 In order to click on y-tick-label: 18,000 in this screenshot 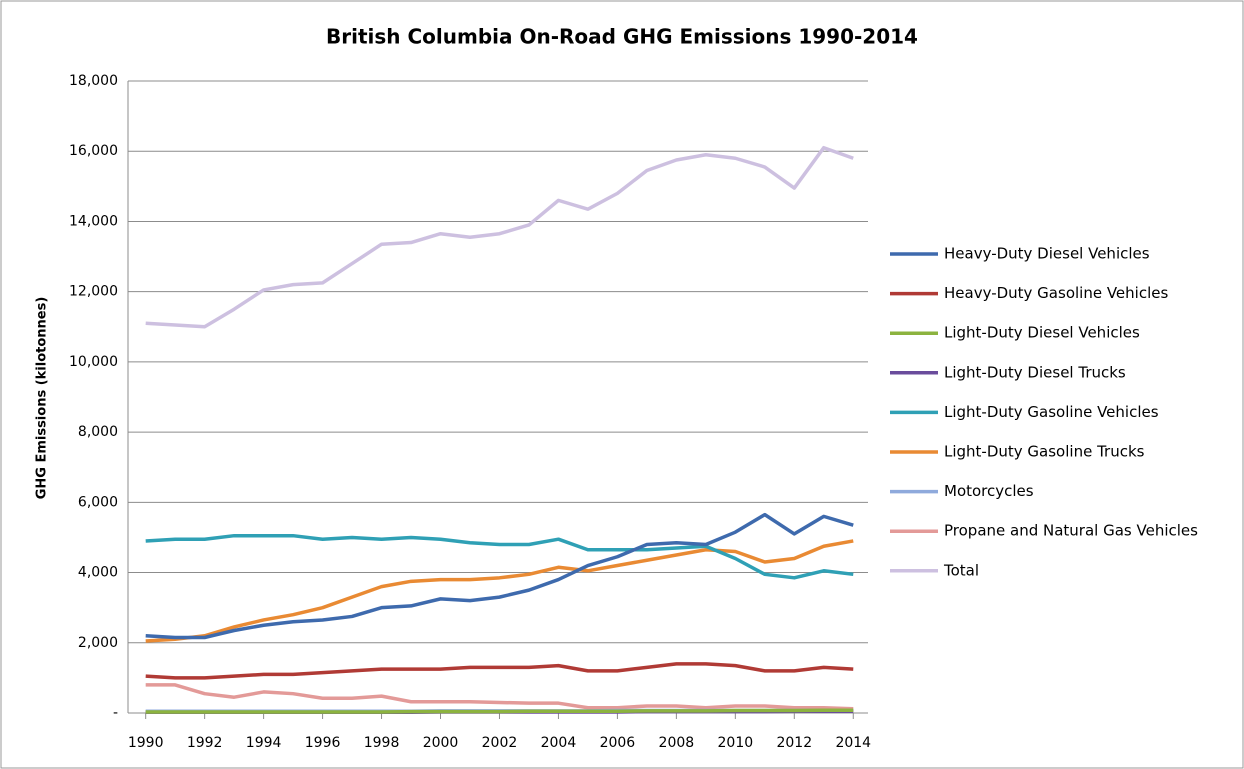, I will do `click(93, 81)`.